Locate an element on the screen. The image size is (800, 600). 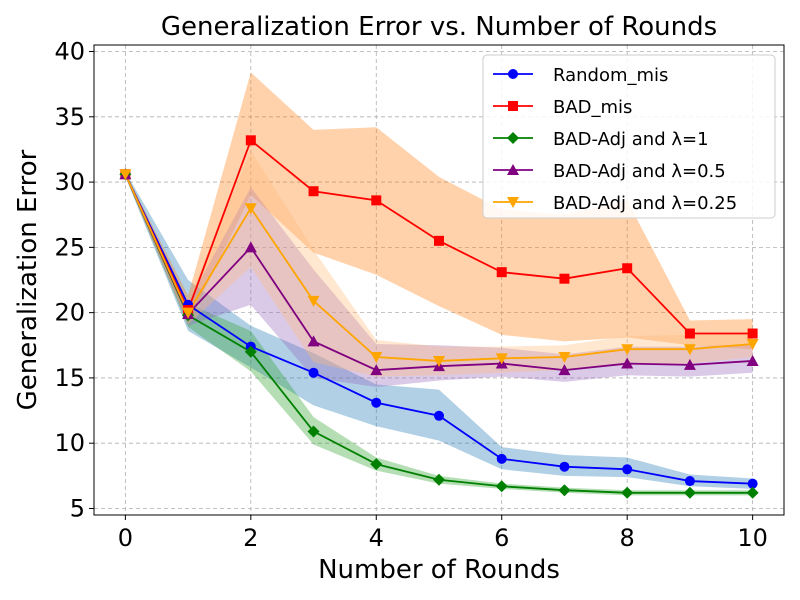
legend-label-series-1: Random_mis is located at coordinates (610, 75).